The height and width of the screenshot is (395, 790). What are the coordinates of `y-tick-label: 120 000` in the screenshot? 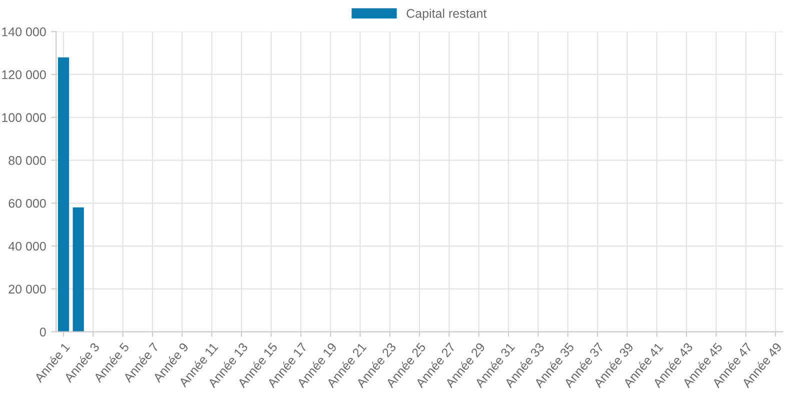 It's located at (24, 75).